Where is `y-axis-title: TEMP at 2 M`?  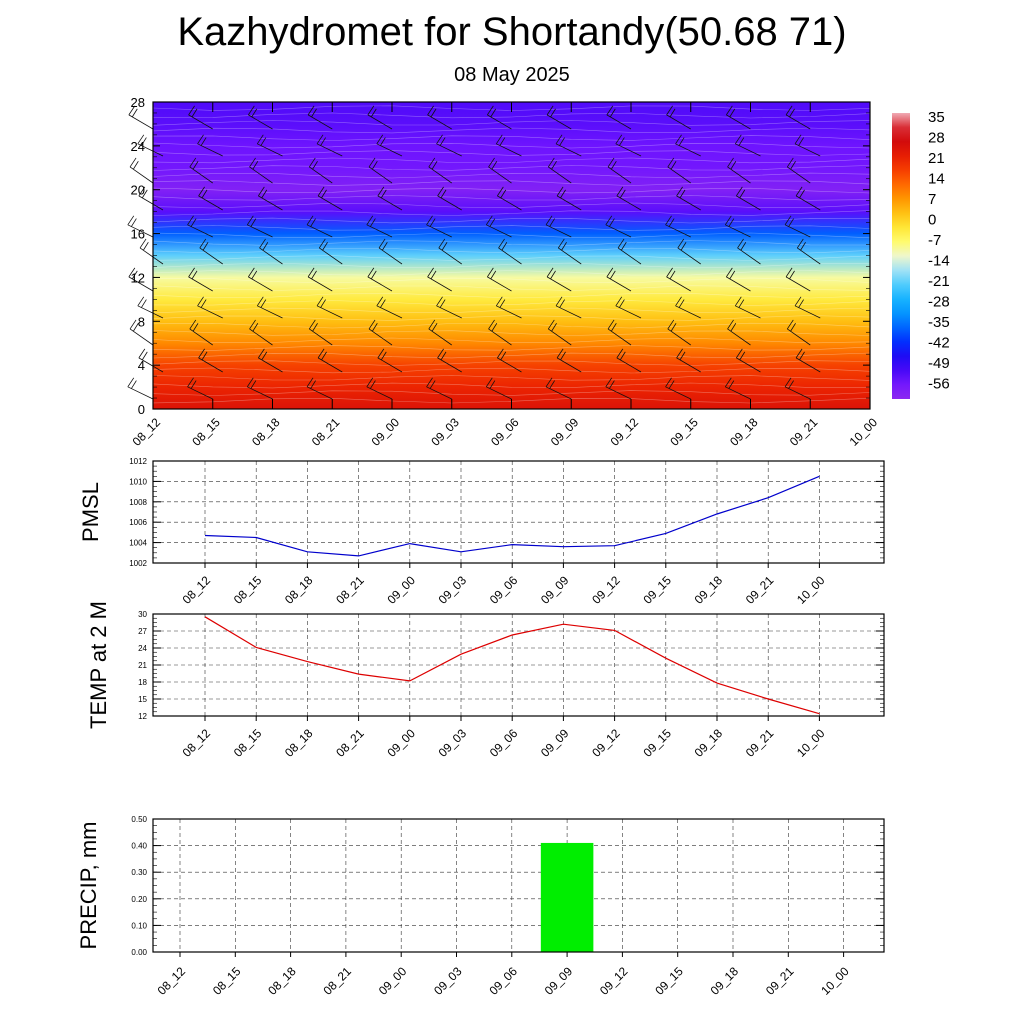
y-axis-title: TEMP at 2 M is located at coordinates (98, 665).